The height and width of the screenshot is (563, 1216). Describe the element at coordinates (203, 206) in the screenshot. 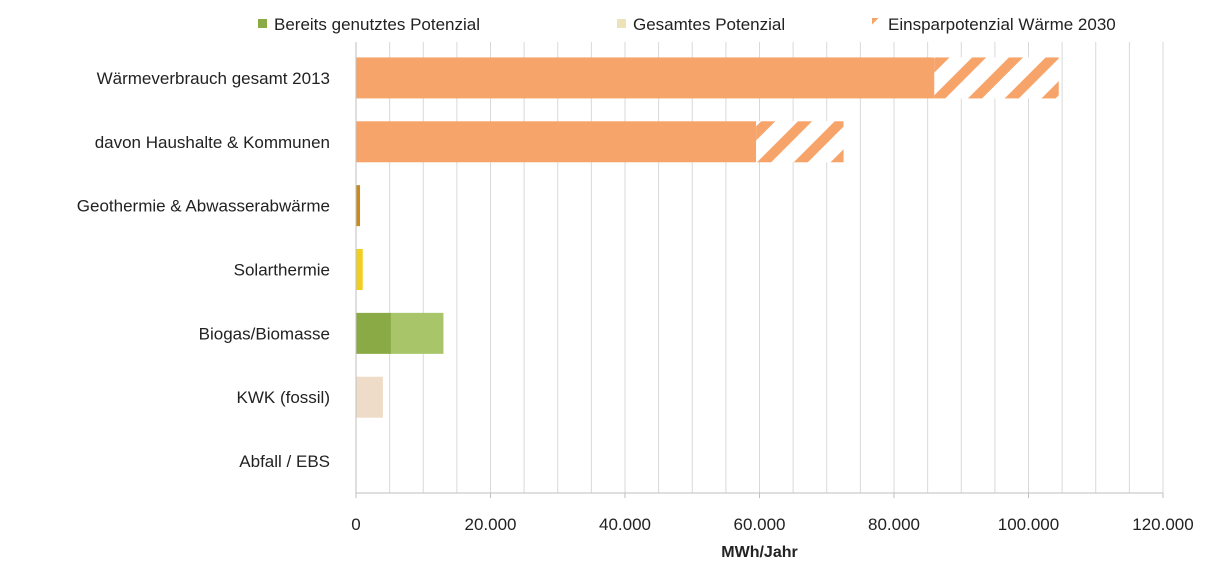

I see `category-label: Geothermie & Abwasserabwärme` at that location.